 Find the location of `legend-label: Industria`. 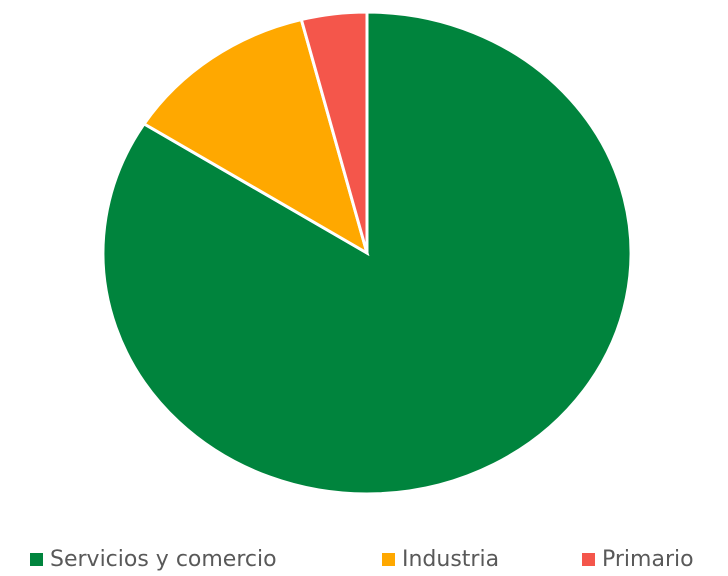

legend-label: Industria is located at coordinates (450, 559).